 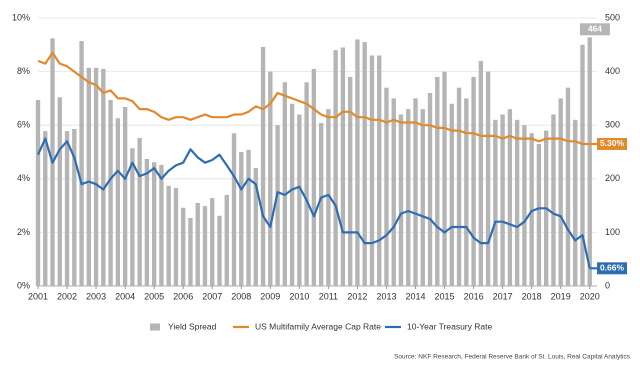 What do you see at coordinates (23, 285) in the screenshot?
I see `y-tick-label: 0%` at bounding box center [23, 285].